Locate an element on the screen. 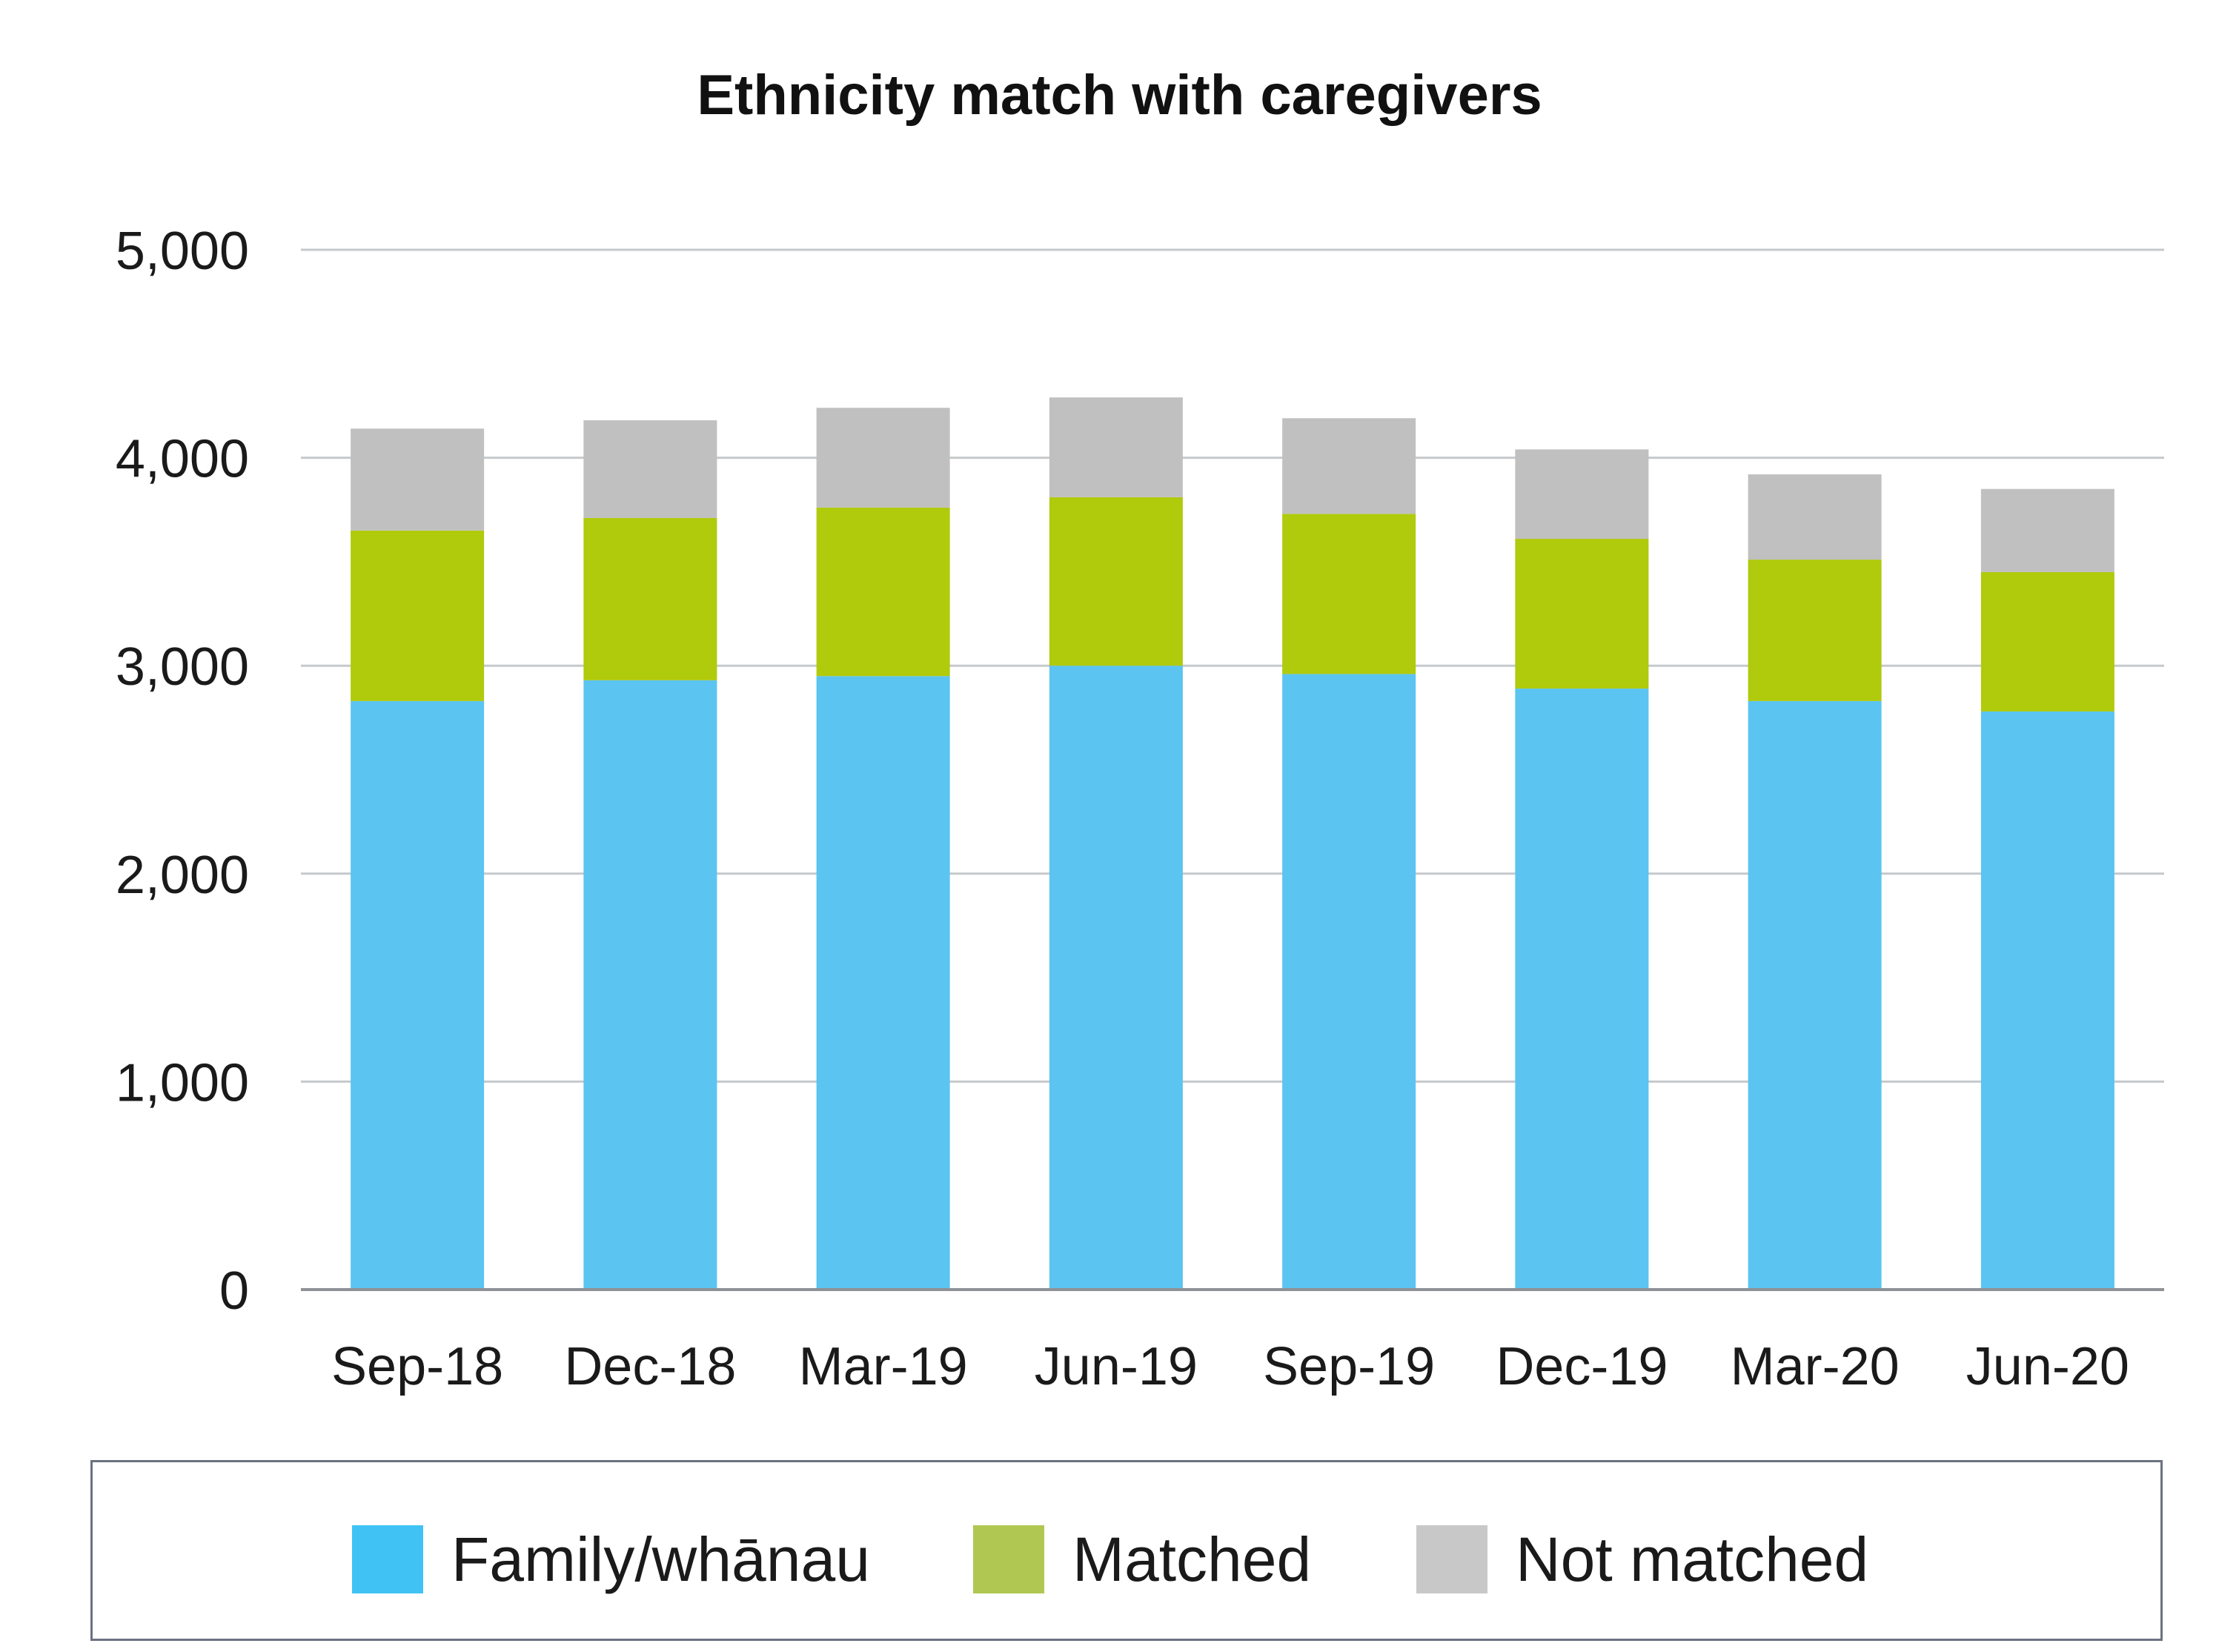 The width and height of the screenshot is (2239, 1652). x-tick-label: Dec-18 is located at coordinates (650, 1366).